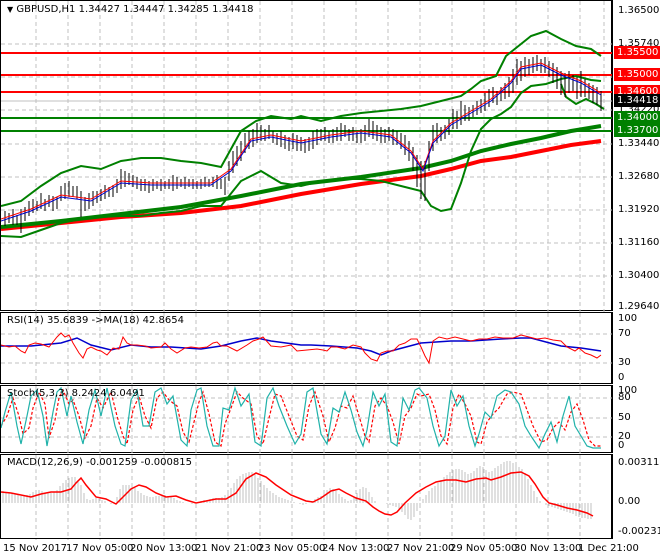  I want to click on stochastic-title: Stoch(5,3,3) 8.2424 6.0491, so click(76, 393).